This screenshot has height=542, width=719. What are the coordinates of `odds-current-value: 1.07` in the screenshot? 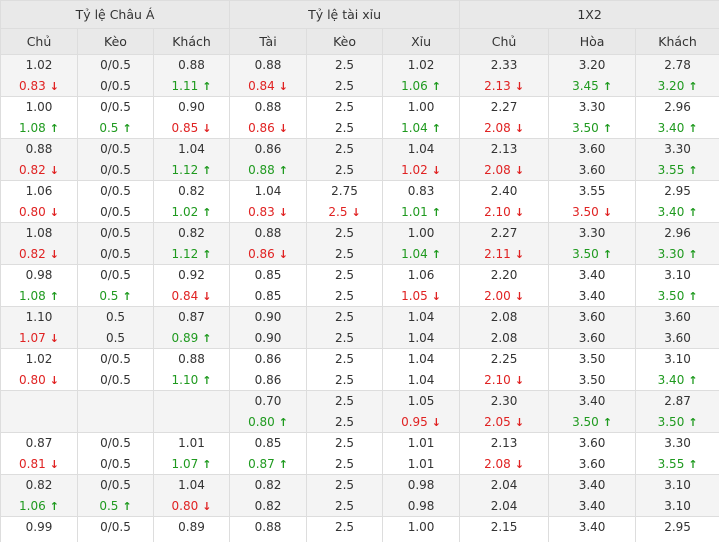 It's located at (185, 463).